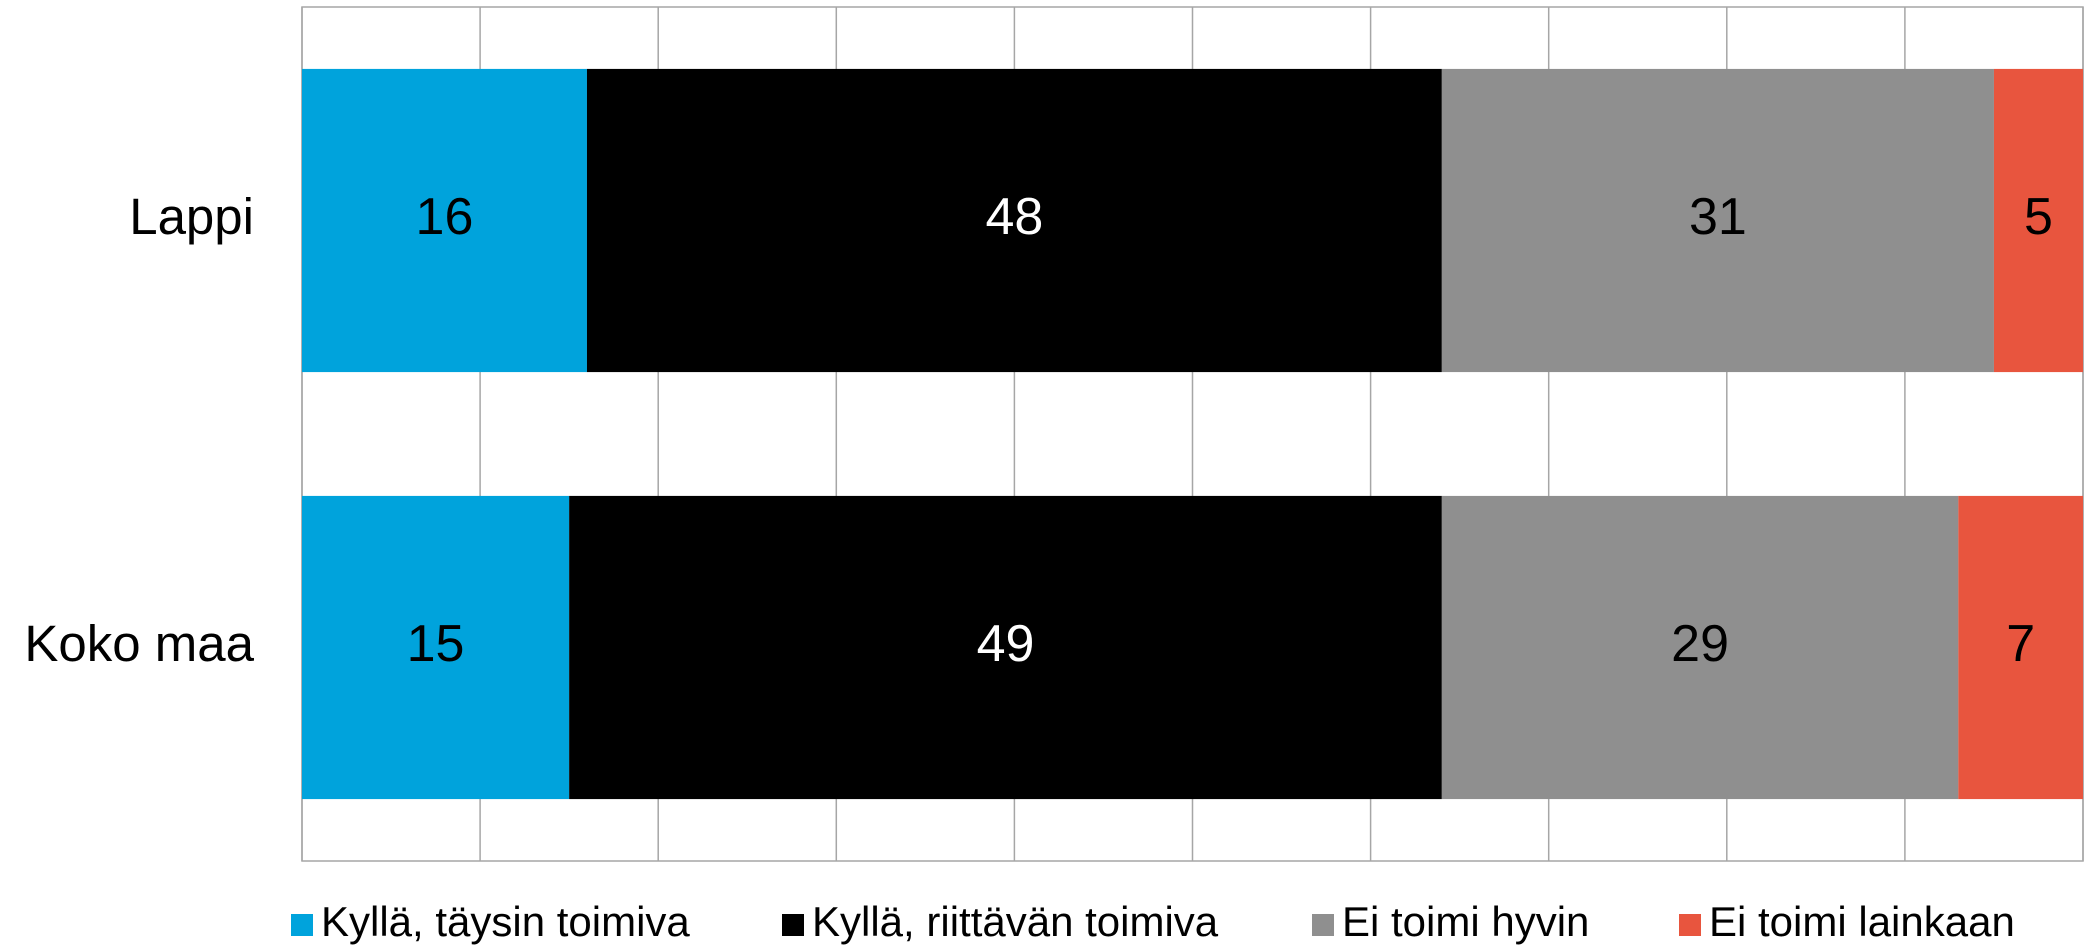  What do you see at coordinates (1862, 921) in the screenshot?
I see `legend-label: Ei toimi lainkaan` at bounding box center [1862, 921].